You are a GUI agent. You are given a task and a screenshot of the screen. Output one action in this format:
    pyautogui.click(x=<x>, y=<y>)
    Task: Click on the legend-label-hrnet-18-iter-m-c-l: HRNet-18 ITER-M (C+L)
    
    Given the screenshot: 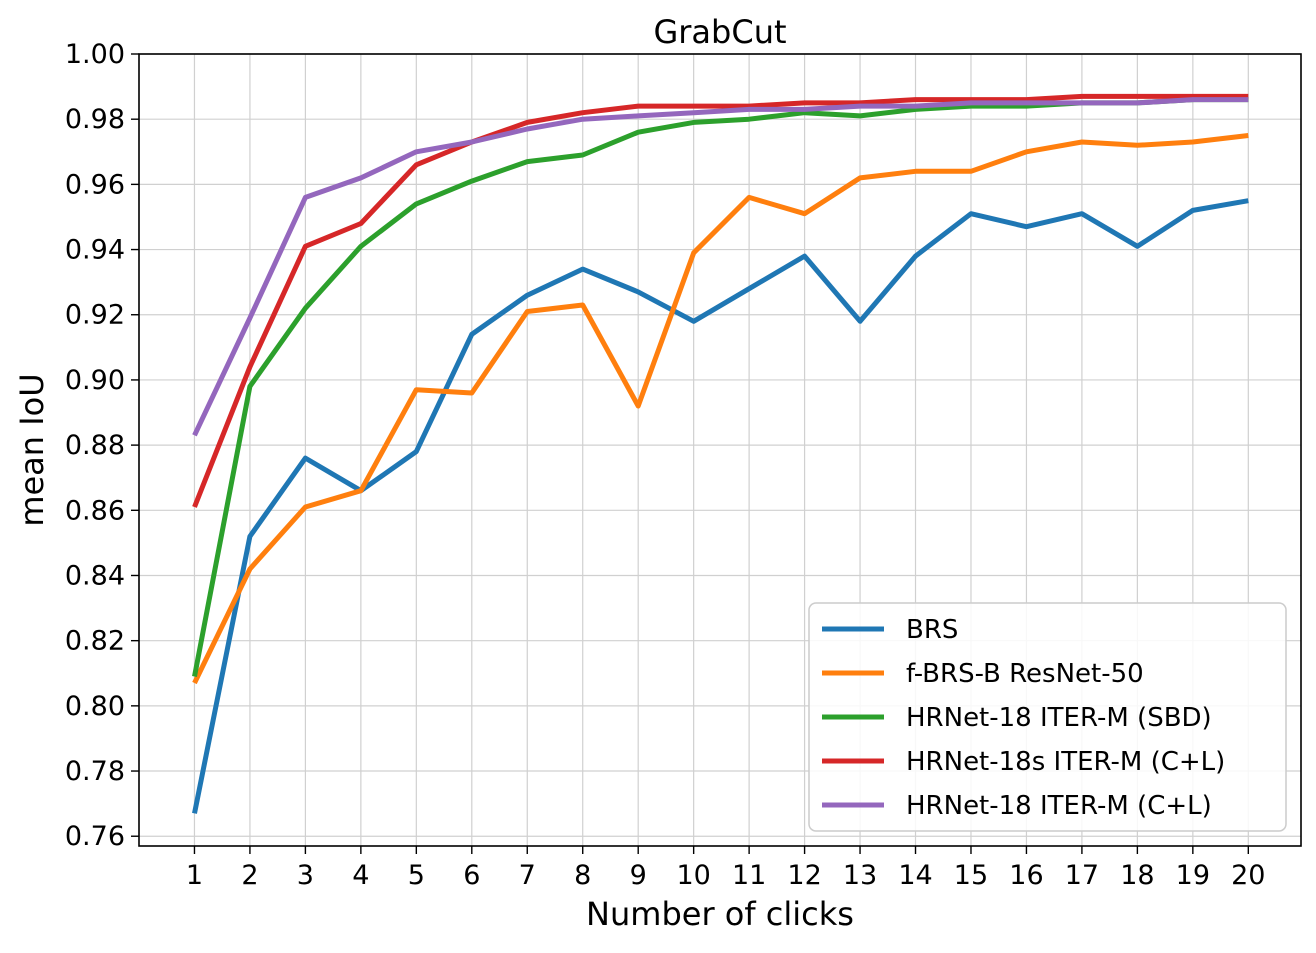 What is the action you would take?
    pyautogui.click(x=1059, y=806)
    